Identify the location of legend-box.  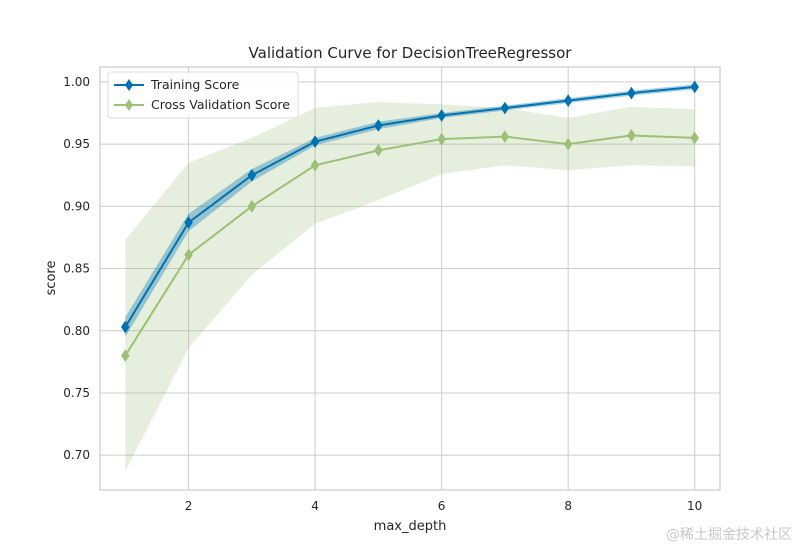
(203, 95).